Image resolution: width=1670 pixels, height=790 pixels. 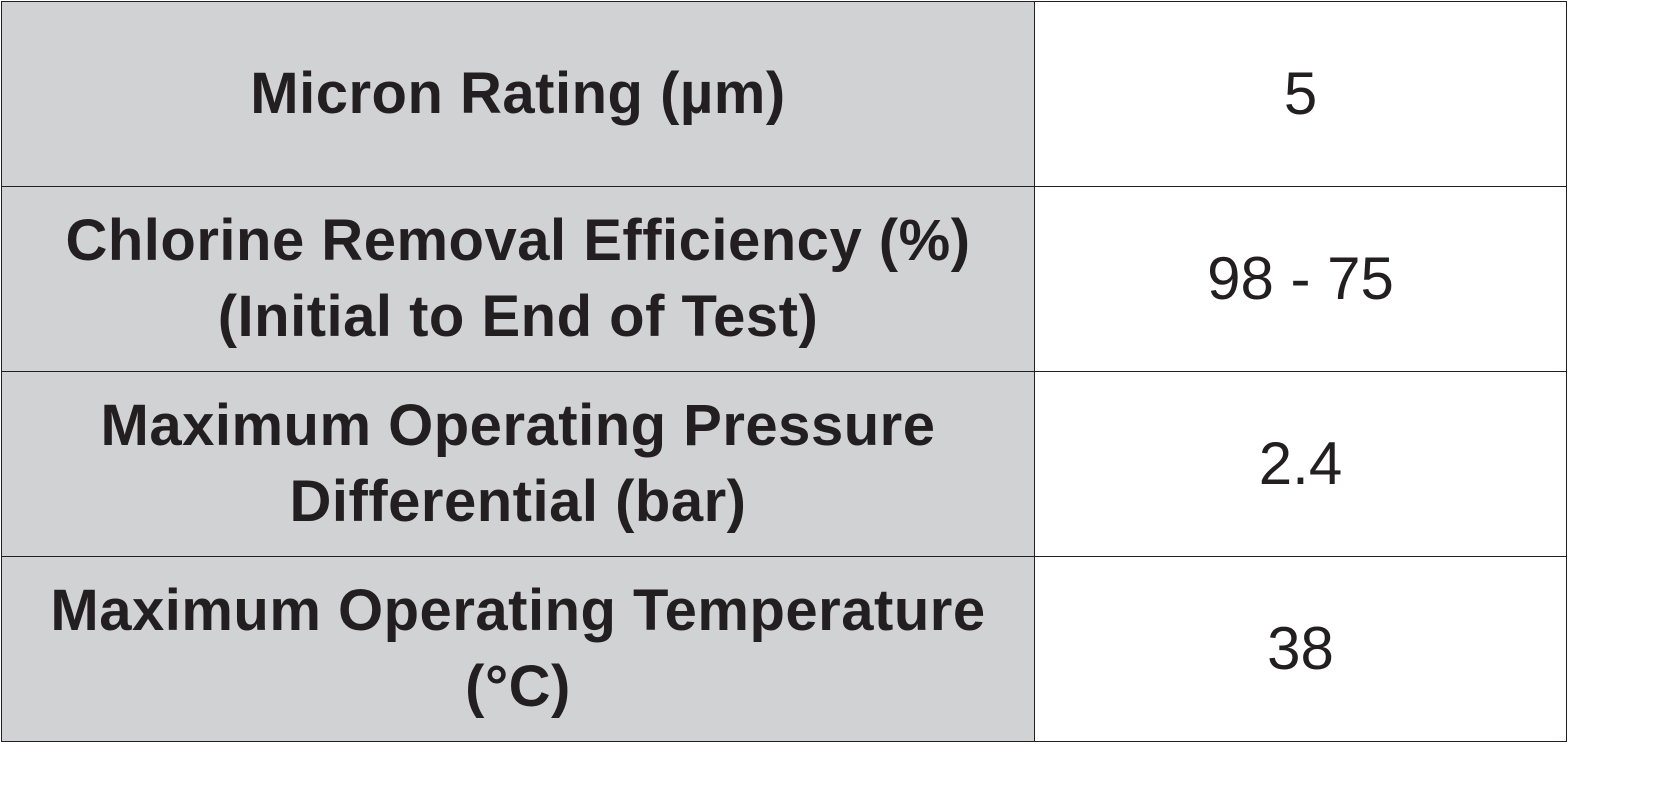 I want to click on spec-value-max-pressure: 2.4, so click(x=1300, y=464).